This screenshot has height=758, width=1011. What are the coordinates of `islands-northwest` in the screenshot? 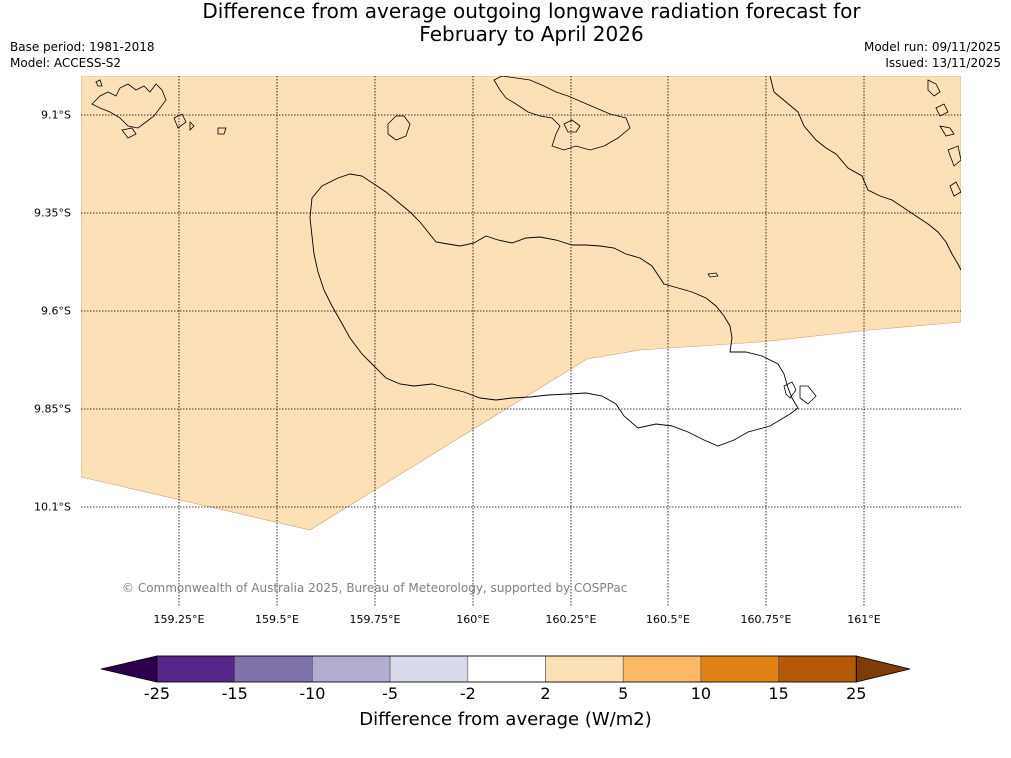 It's located at (159, 109).